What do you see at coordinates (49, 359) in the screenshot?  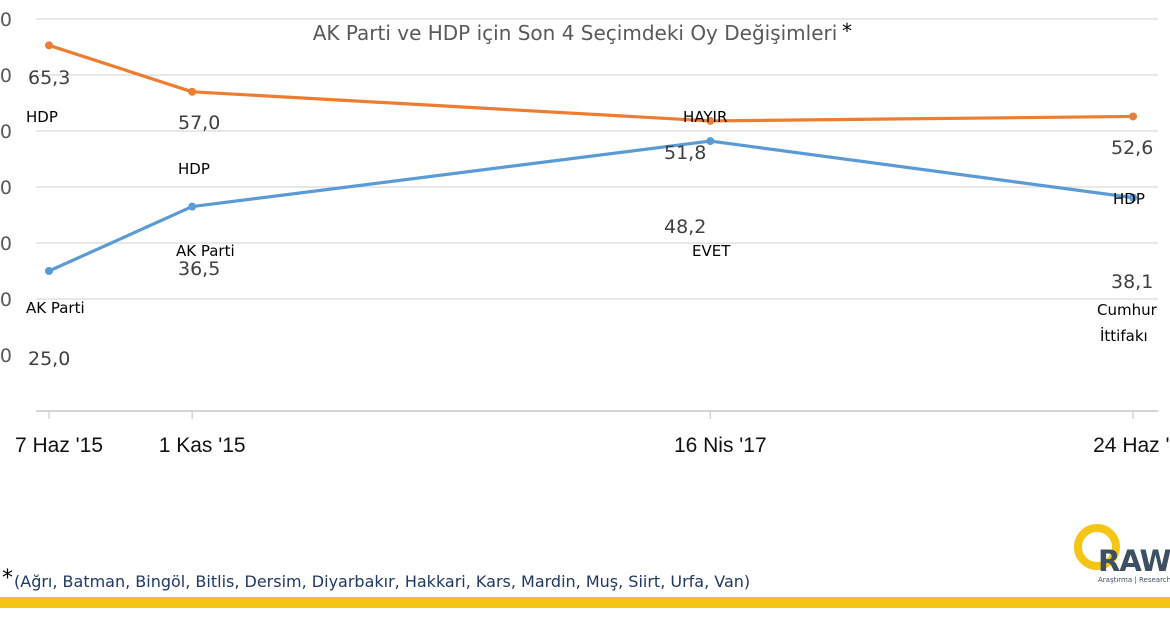 I see `value-label: 25,0` at bounding box center [49, 359].